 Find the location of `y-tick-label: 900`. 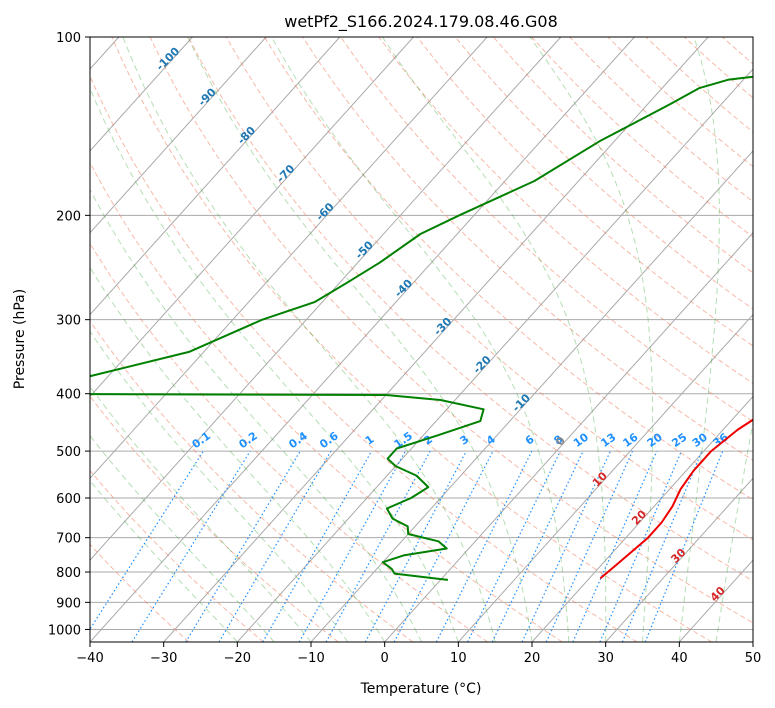

y-tick-label: 900 is located at coordinates (68, 603).